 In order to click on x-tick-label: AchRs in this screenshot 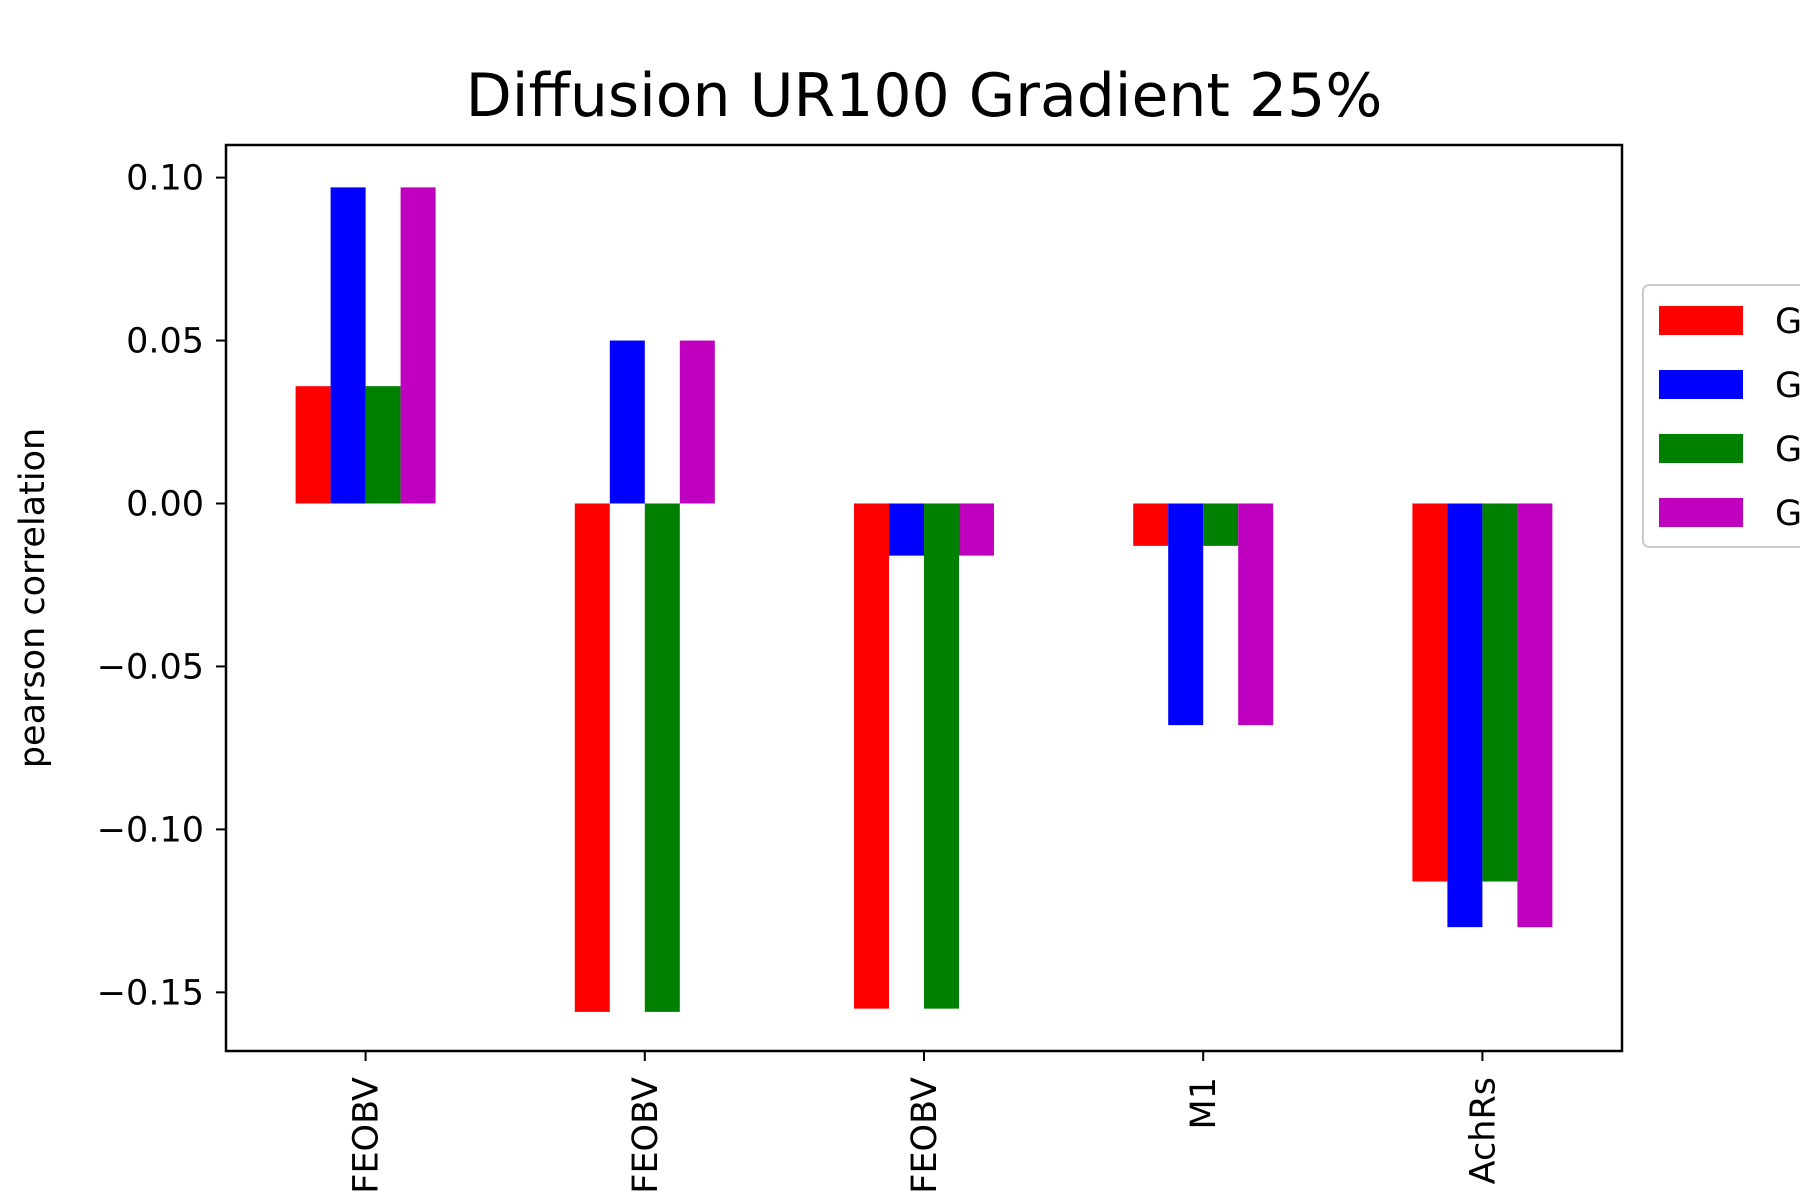, I will do `click(1483, 1130)`.